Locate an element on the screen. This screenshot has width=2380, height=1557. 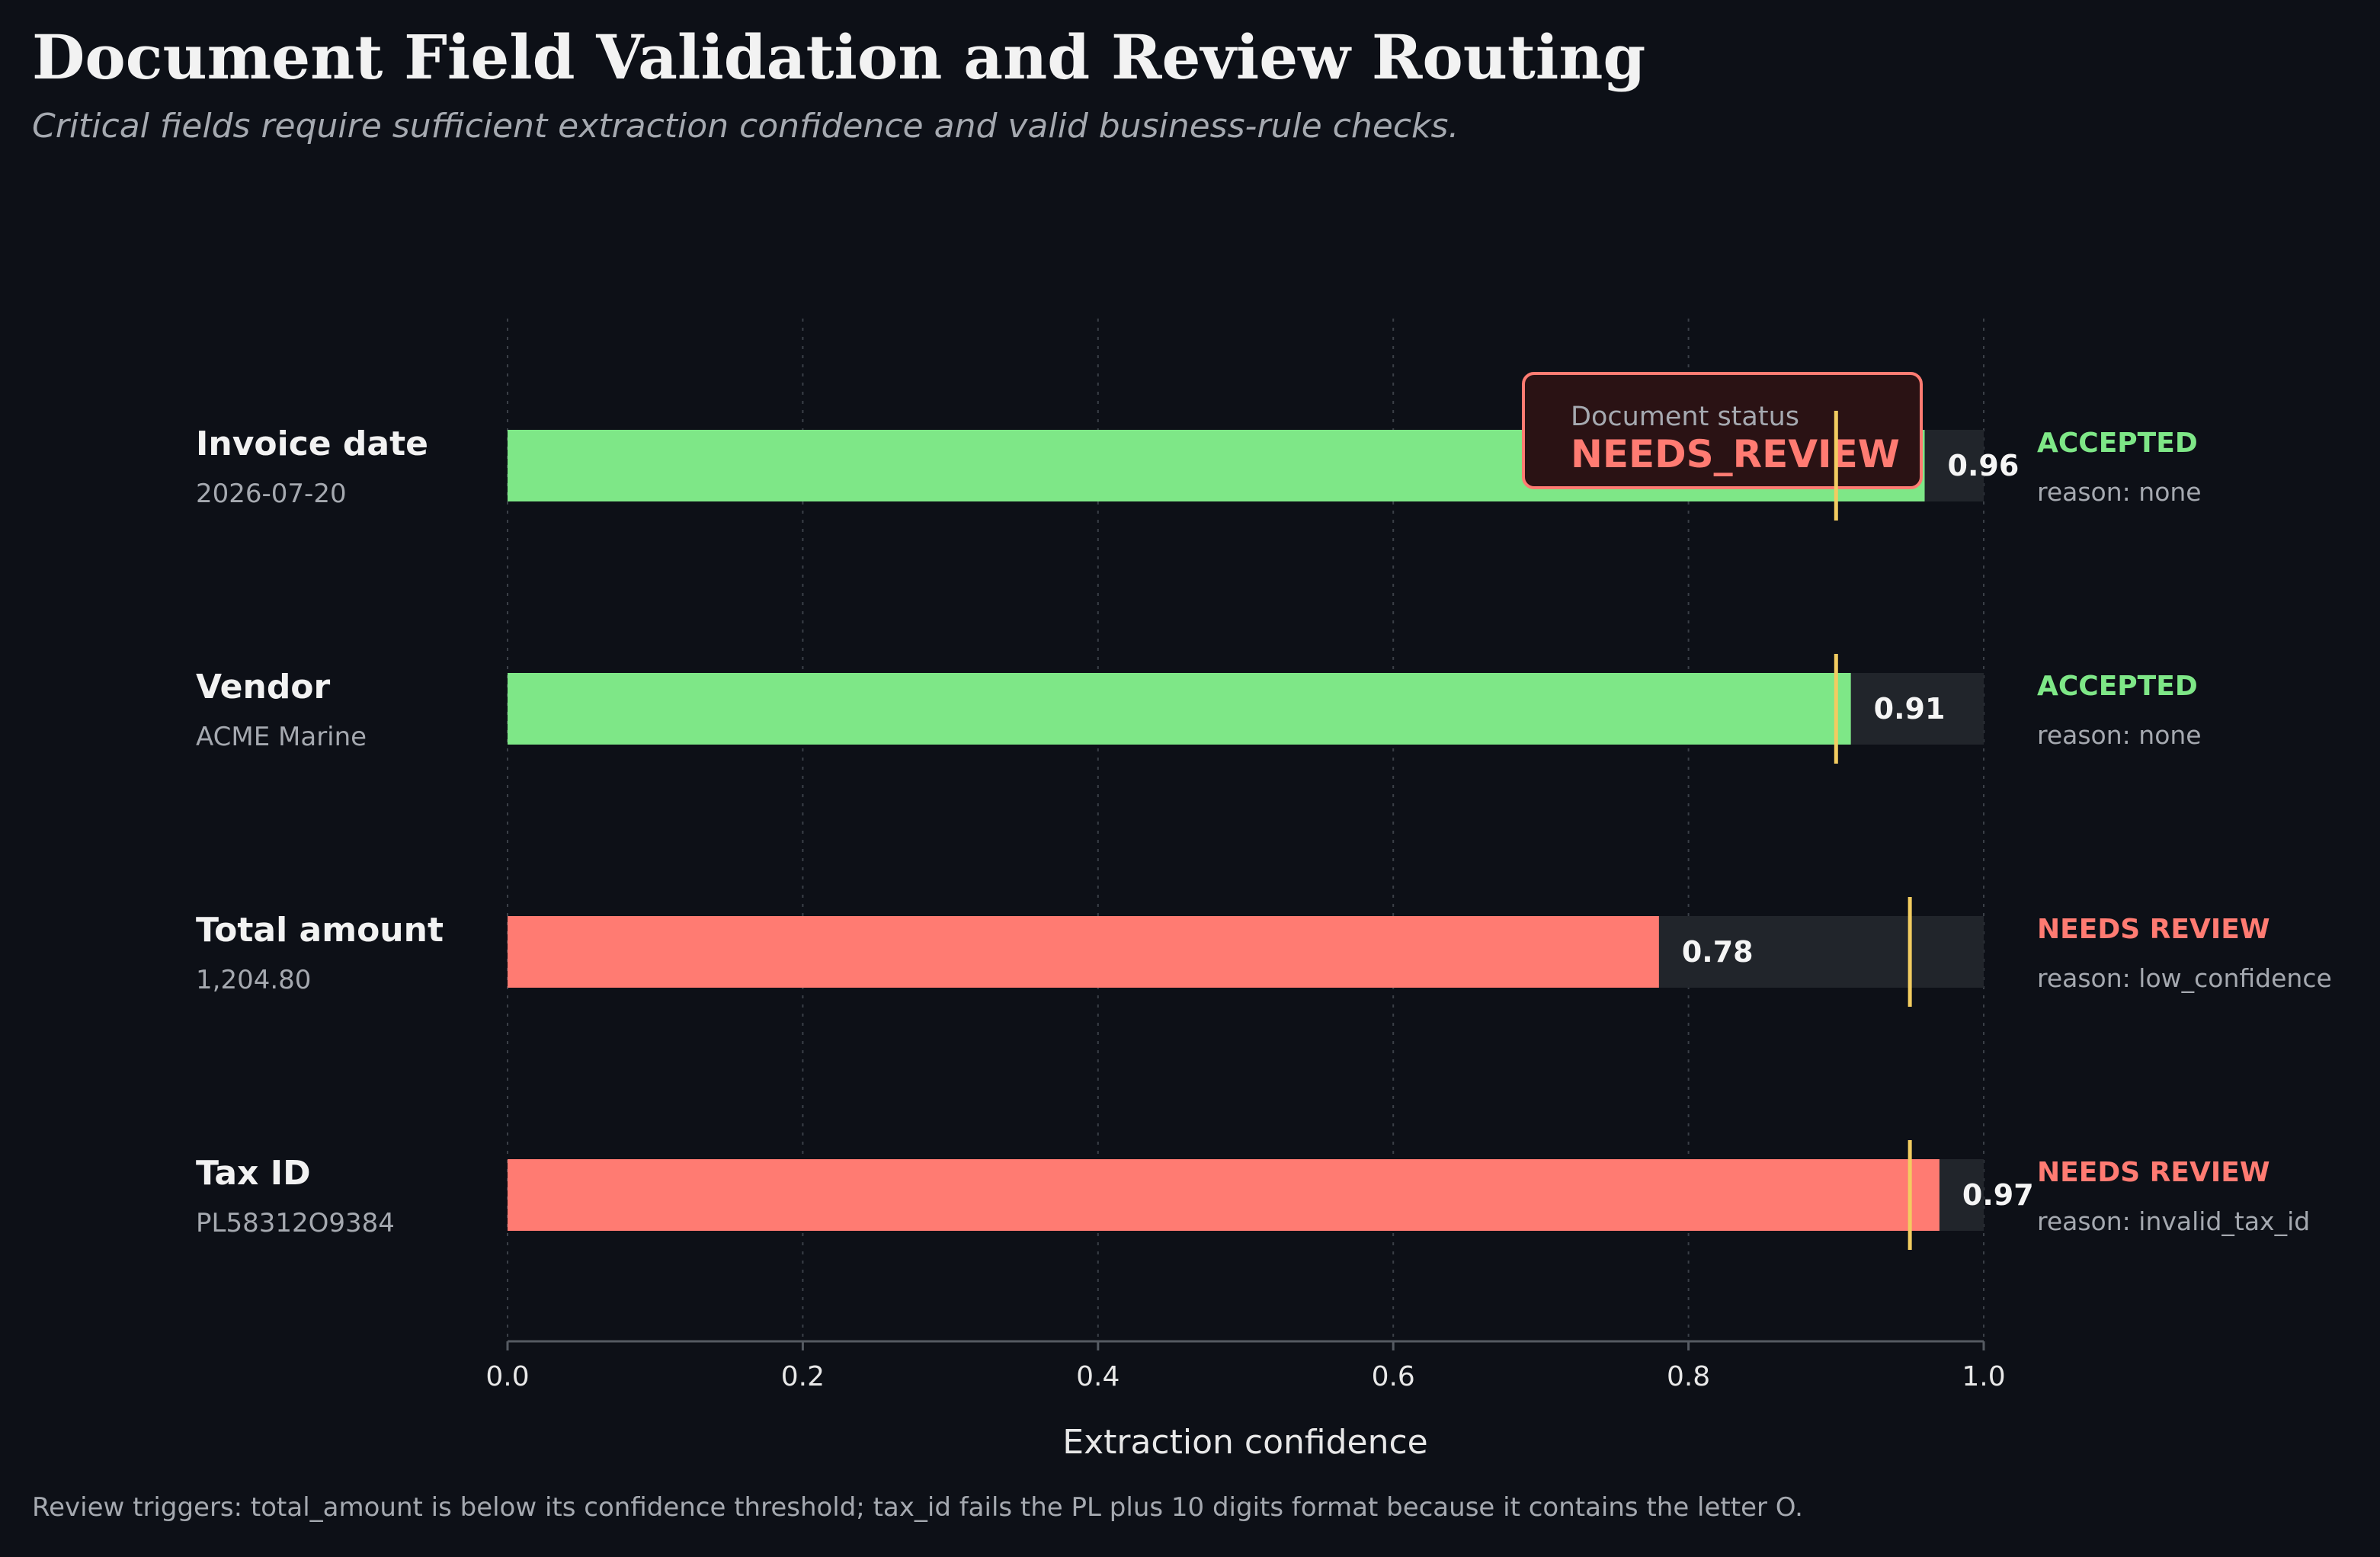
x-tick-label: 0.2 is located at coordinates (803, 1376).